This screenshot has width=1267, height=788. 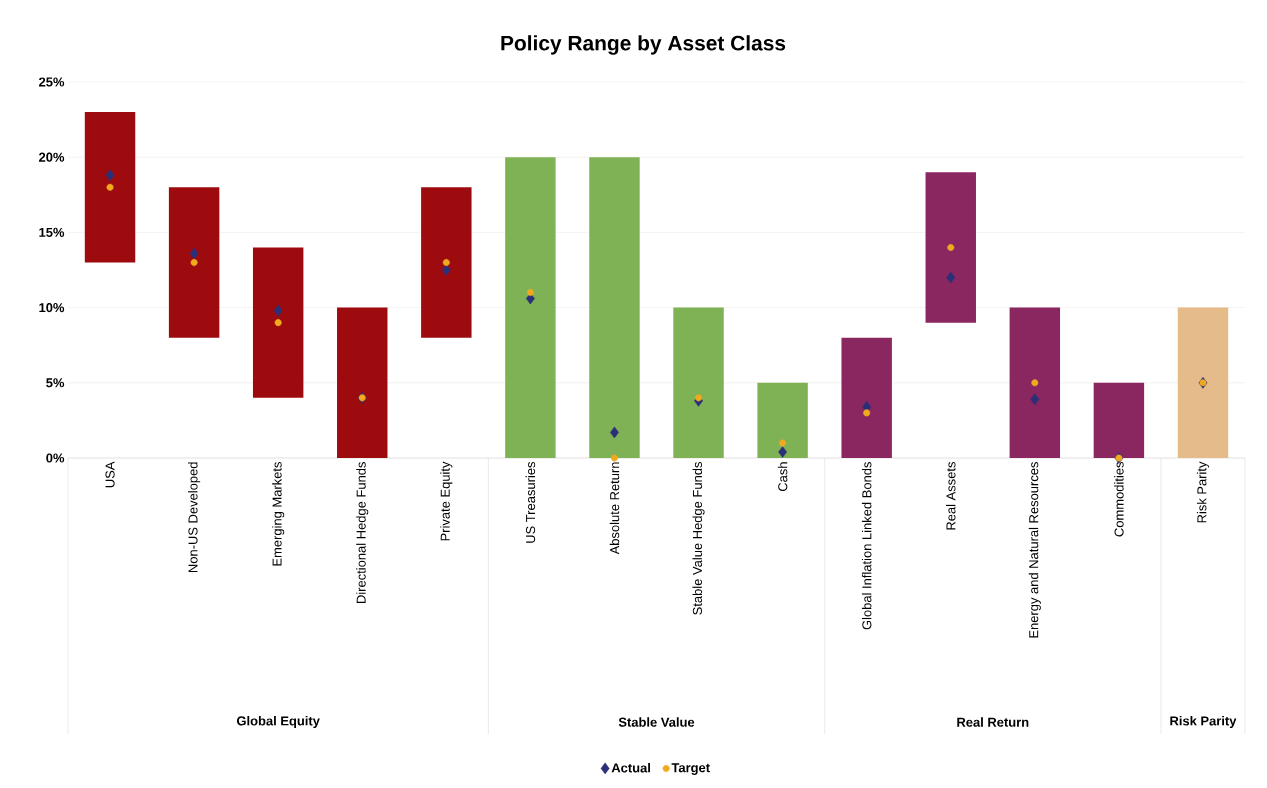 What do you see at coordinates (614, 508) in the screenshot?
I see `x-tick-label: Absolute Return` at bounding box center [614, 508].